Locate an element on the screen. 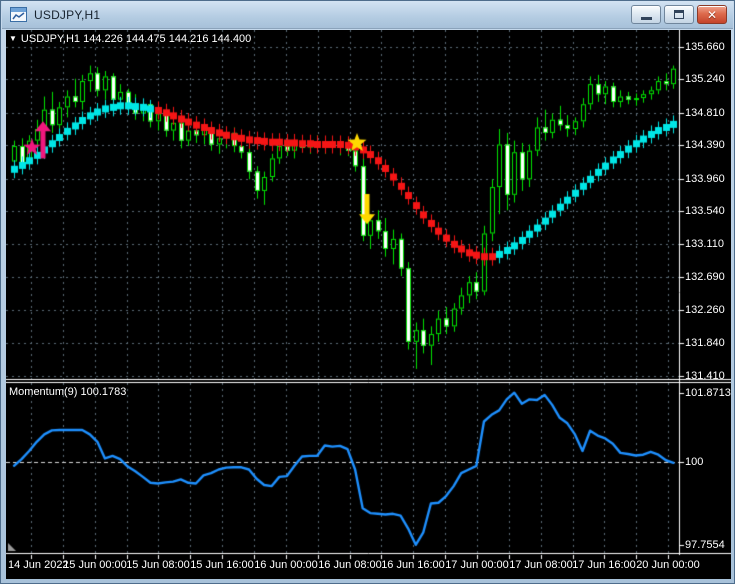 This screenshot has width=735, height=584. price-tick-label: 133.540 is located at coordinates (705, 211).